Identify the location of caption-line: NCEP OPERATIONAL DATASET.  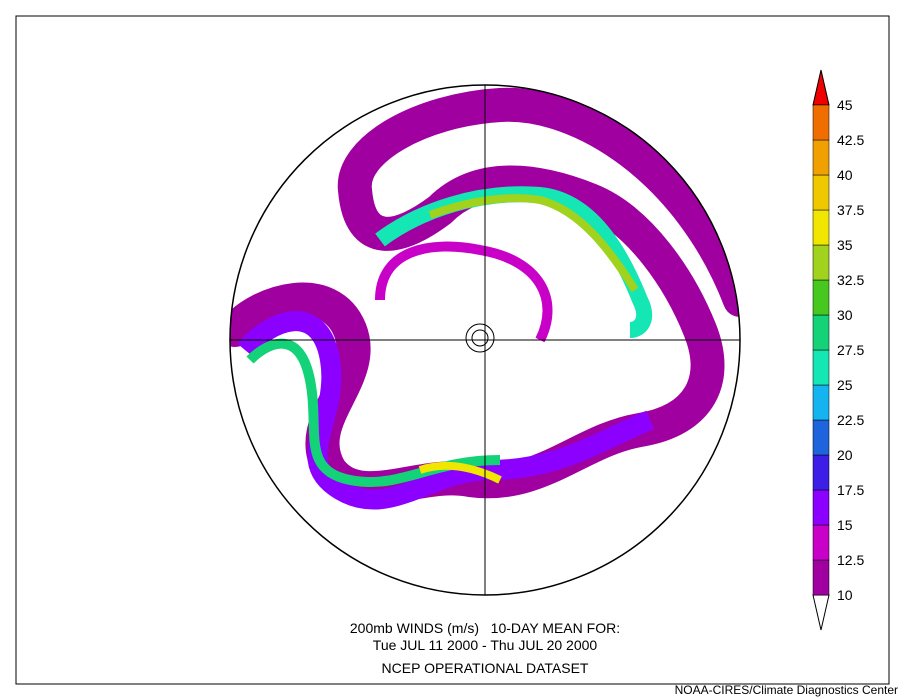
(485, 668).